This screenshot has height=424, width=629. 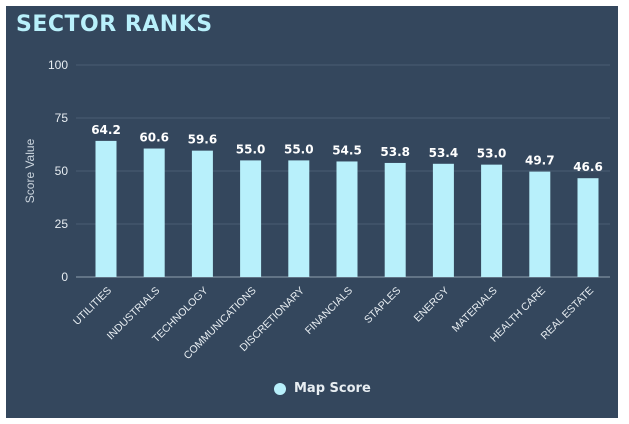 What do you see at coordinates (540, 161) in the screenshot?
I see `data-label: 49.7` at bounding box center [540, 161].